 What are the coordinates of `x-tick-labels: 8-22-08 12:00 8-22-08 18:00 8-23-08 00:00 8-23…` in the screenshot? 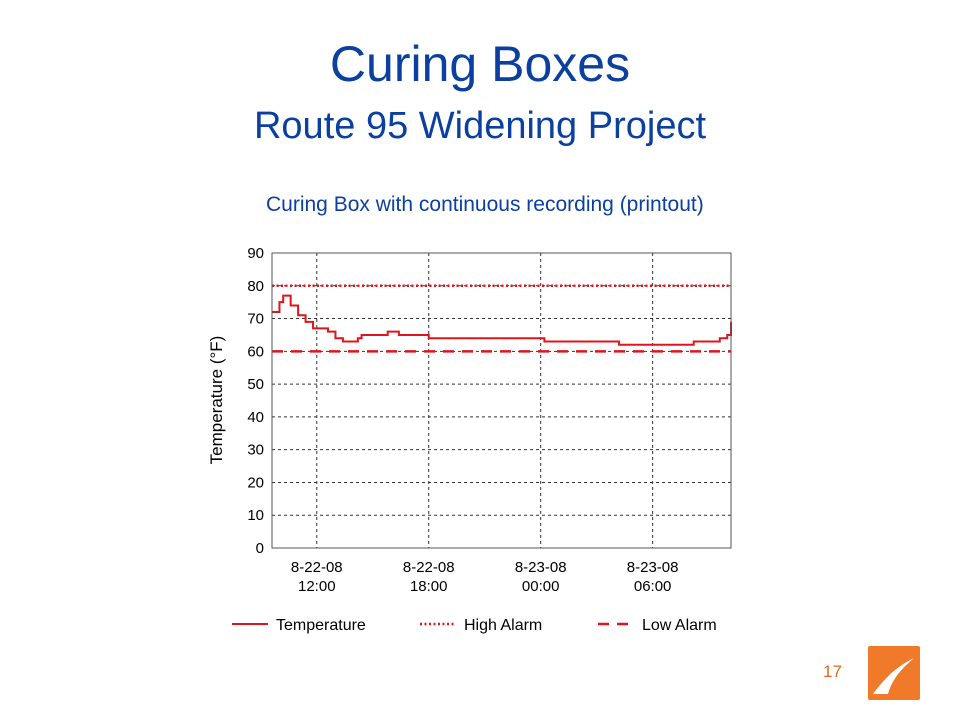 It's located at (485, 577).